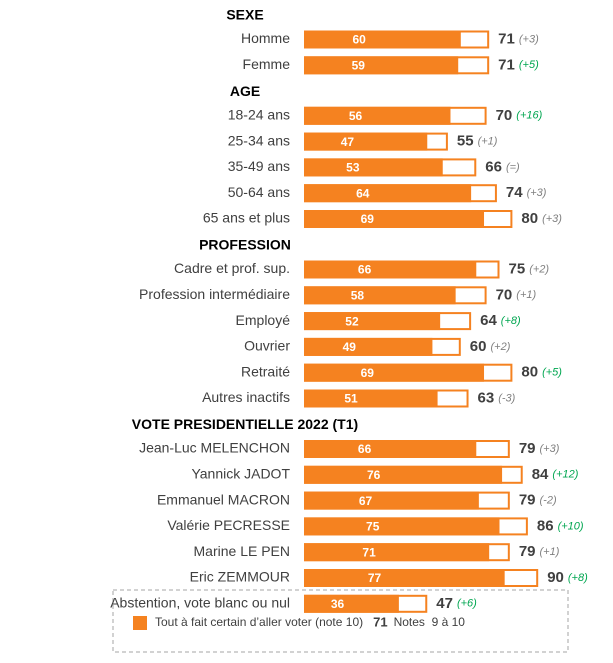 This screenshot has height=663, width=613. I want to click on legend-swatch, so click(140, 623).